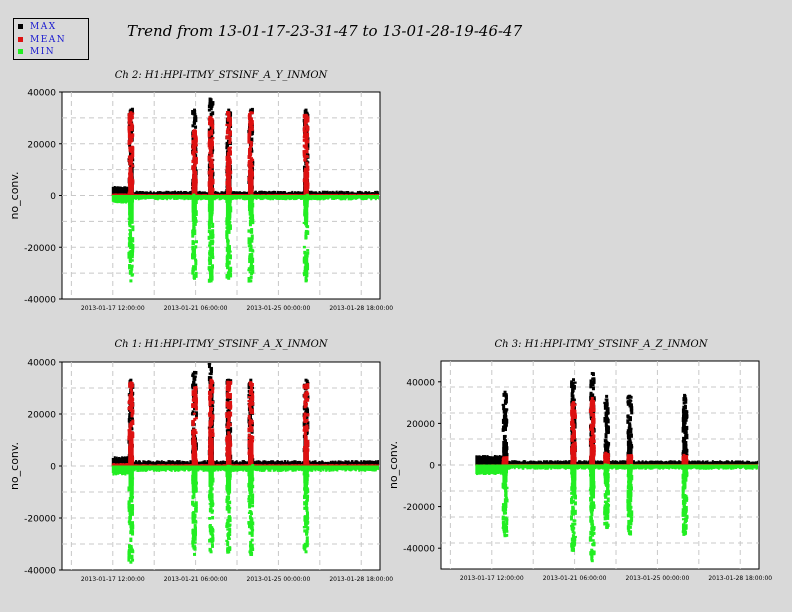  I want to click on x-tick-label: 2013-01-21 06:00:00, so click(196, 308).